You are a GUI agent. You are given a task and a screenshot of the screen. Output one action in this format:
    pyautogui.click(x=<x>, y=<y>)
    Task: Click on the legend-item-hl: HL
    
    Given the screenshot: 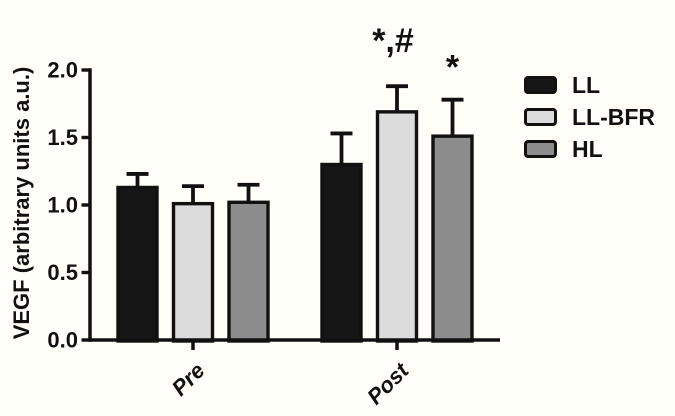 What is the action you would take?
    pyautogui.click(x=589, y=149)
    